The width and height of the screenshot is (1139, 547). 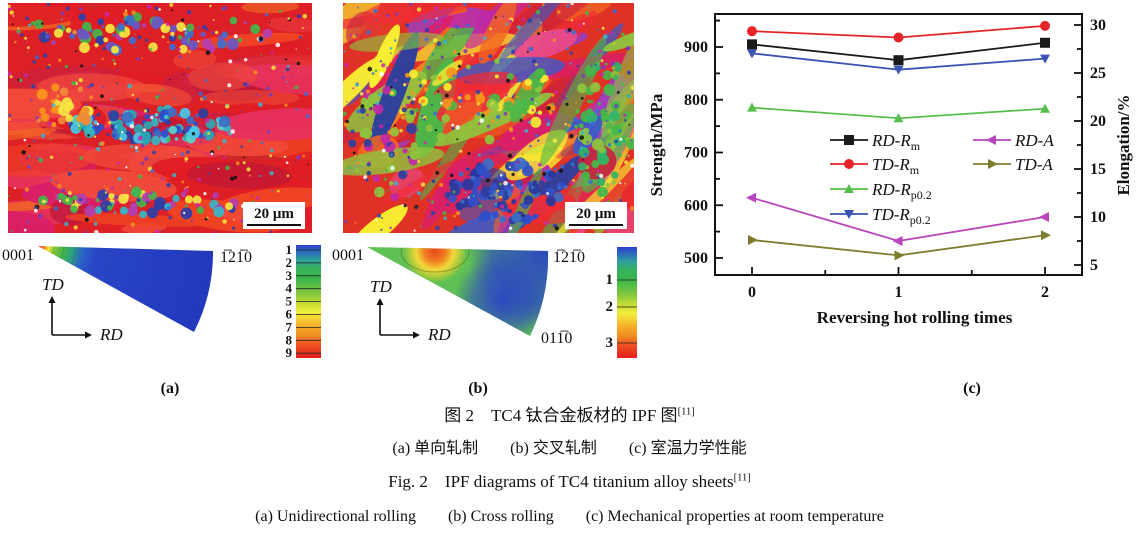 What do you see at coordinates (686, 412) in the screenshot?
I see `caption-zh-ref: [11]` at bounding box center [686, 412].